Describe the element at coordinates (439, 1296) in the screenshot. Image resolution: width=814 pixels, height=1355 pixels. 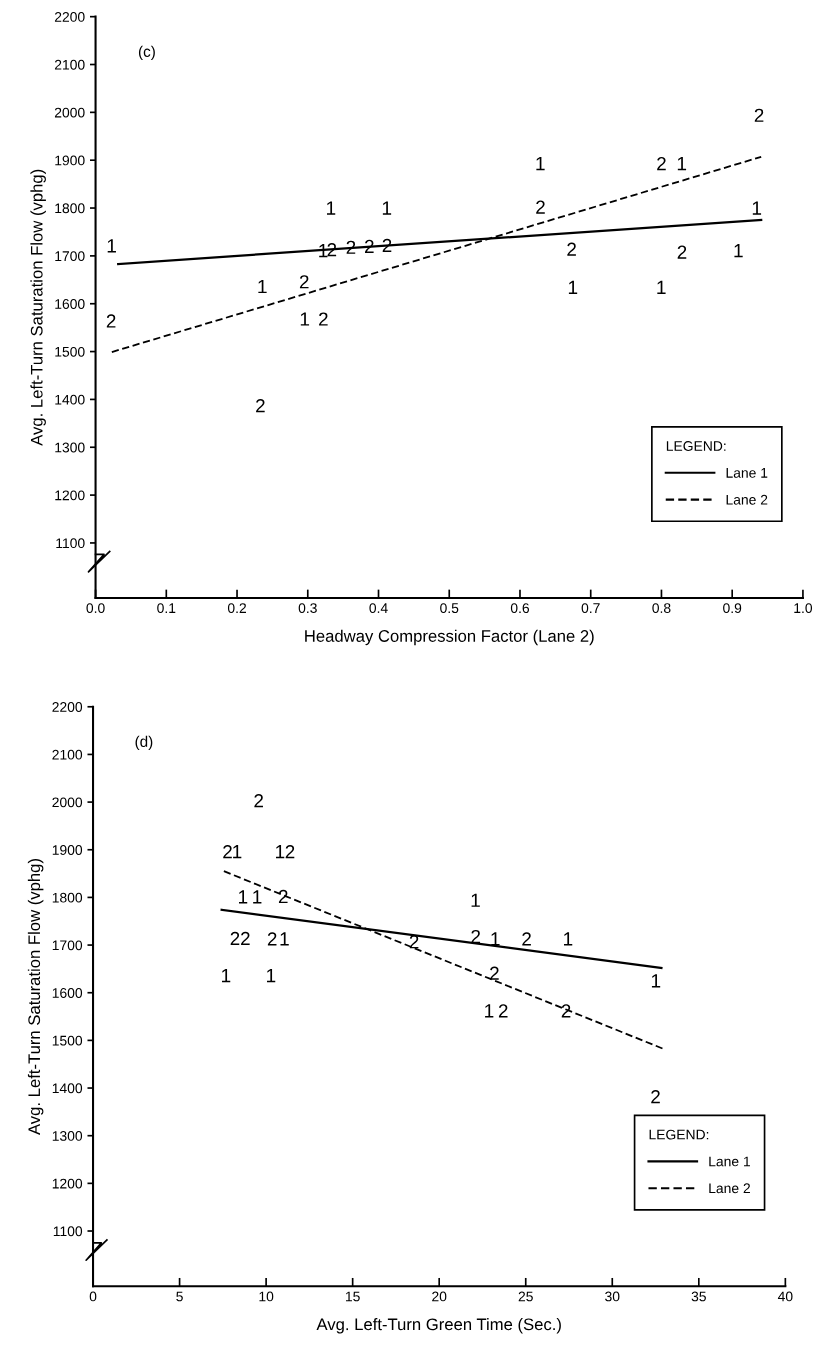
I see `x-tick-label: 20` at that location.